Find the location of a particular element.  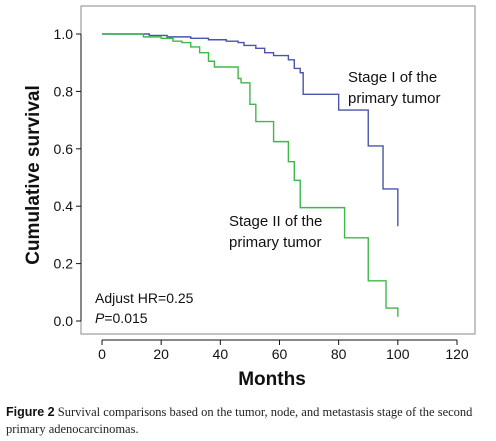

x-tick-label: 60 is located at coordinates (280, 354).